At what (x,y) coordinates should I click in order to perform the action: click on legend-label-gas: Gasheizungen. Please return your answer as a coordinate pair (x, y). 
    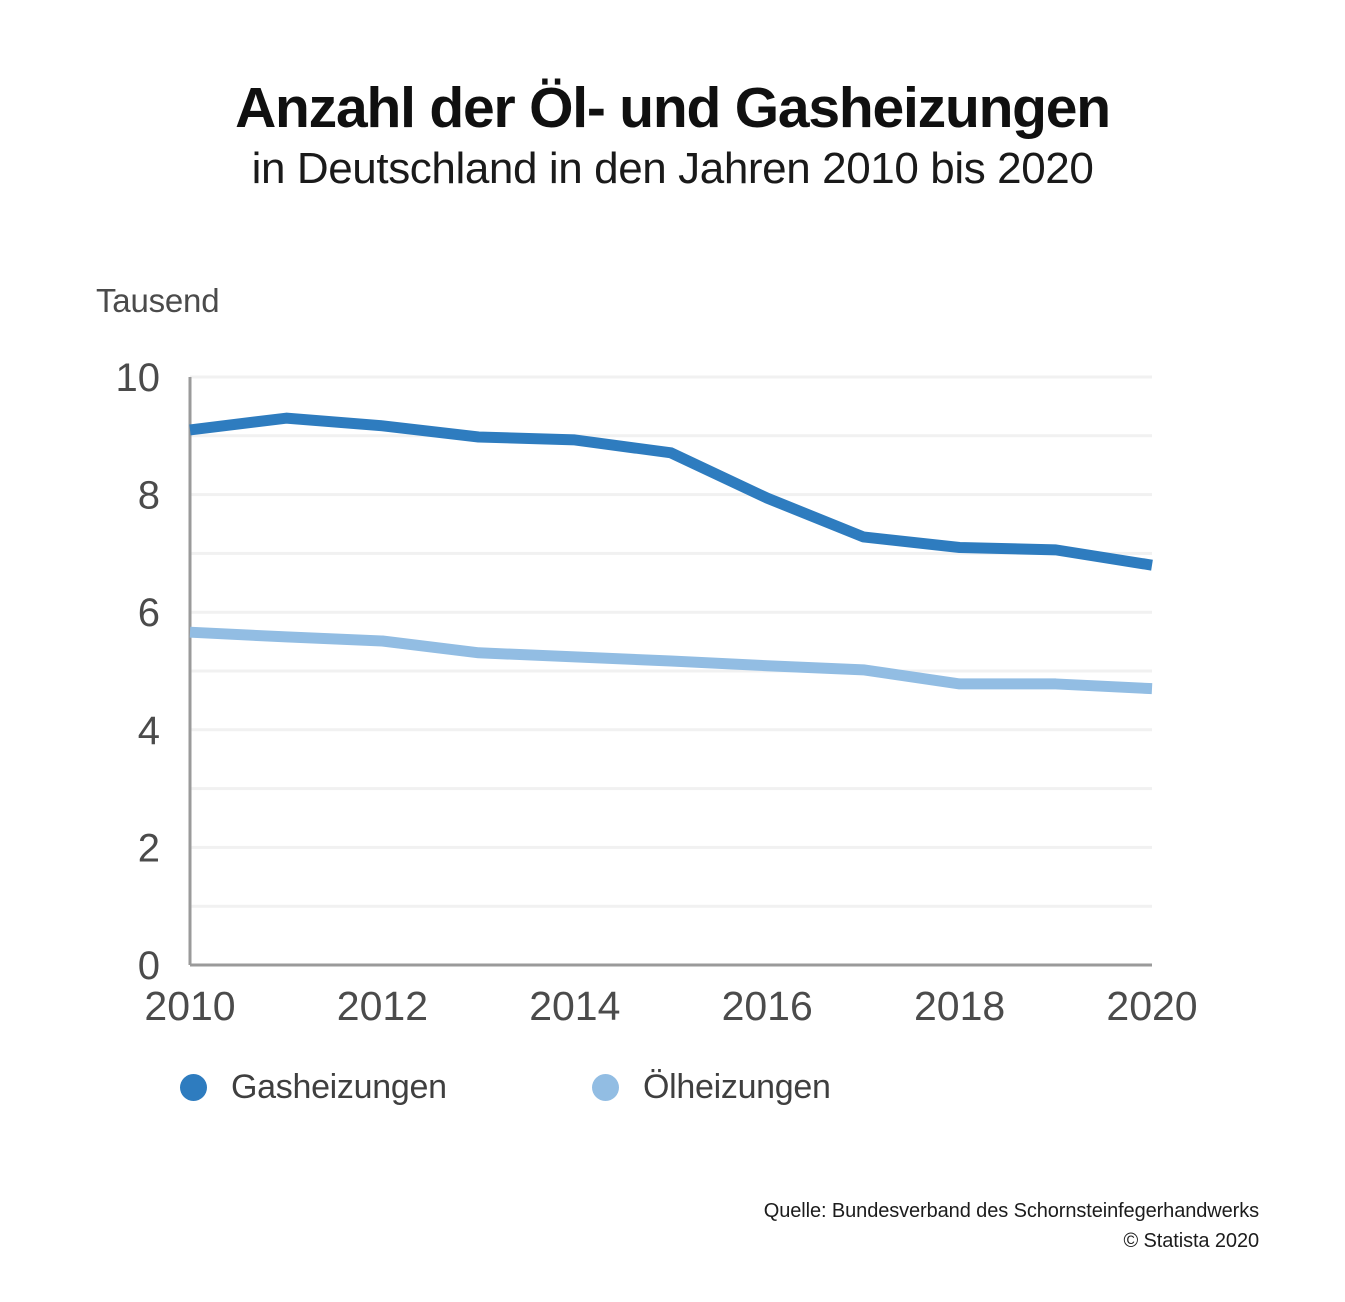
    Looking at the image, I should click on (339, 1087).